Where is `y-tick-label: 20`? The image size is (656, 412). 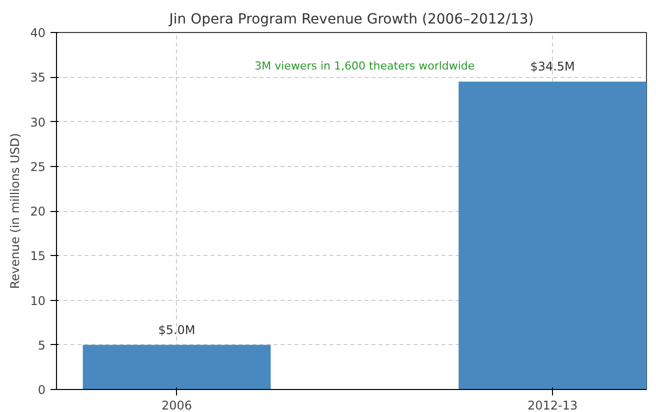 y-tick-label: 20 is located at coordinates (38, 211).